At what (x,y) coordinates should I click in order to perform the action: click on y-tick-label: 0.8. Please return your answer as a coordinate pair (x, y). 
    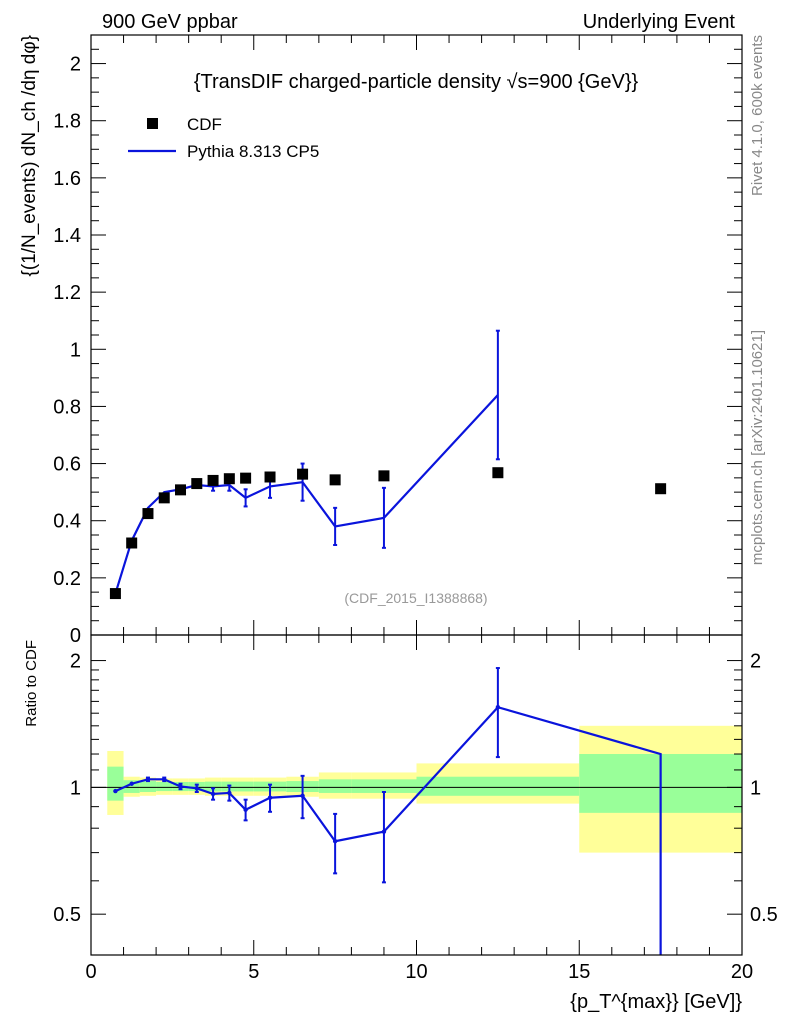
    Looking at the image, I should click on (67, 407).